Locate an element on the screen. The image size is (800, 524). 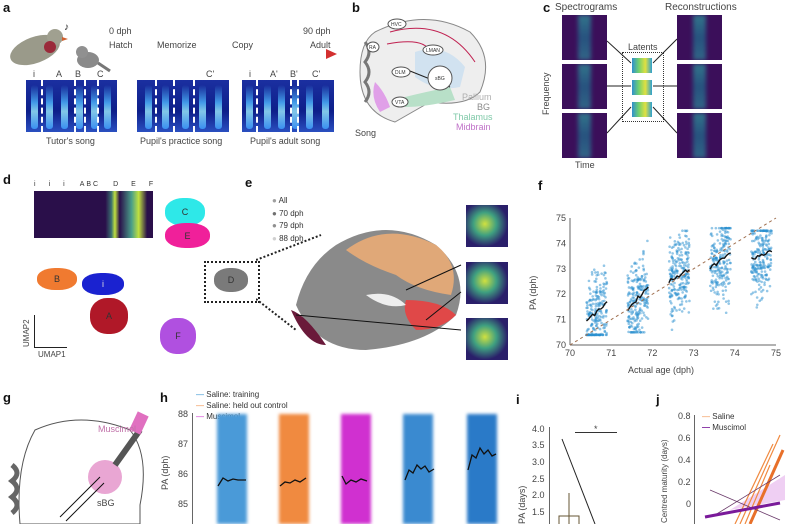
j-legend: — Saline — Muscimol is located at coordinates (724, 422).